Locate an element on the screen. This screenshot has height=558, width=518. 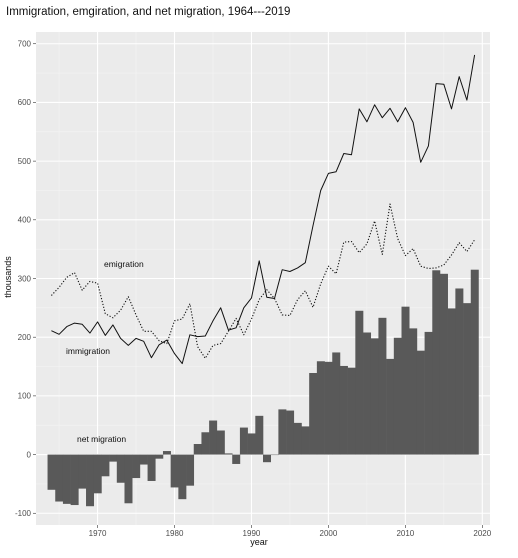
y-tick-label: 200 is located at coordinates (25, 337).